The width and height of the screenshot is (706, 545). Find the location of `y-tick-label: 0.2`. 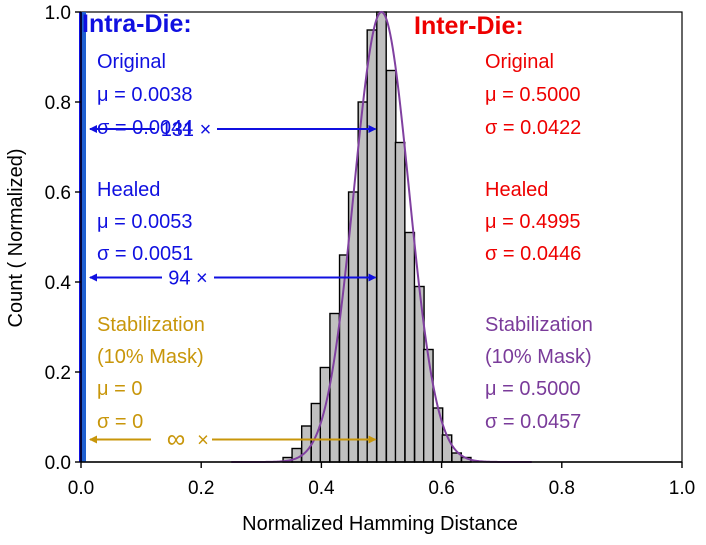

y-tick-label: 0.2 is located at coordinates (58, 373).